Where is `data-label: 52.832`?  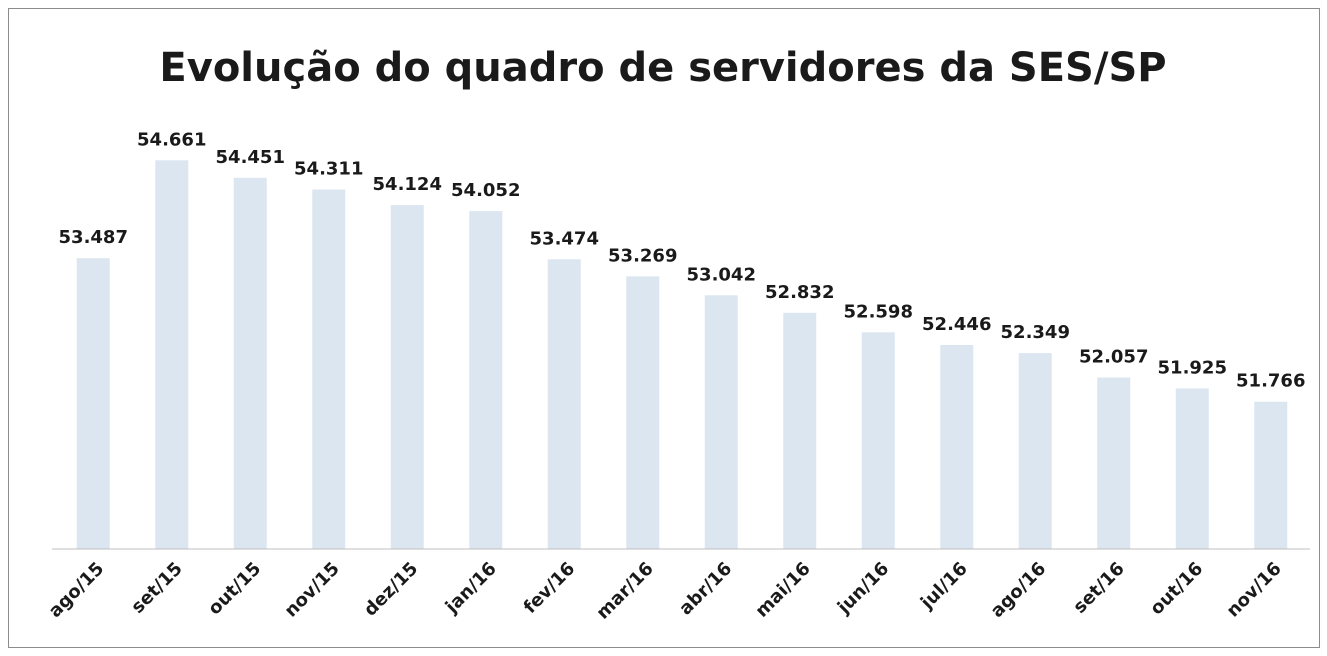 data-label: 52.832 is located at coordinates (799, 292).